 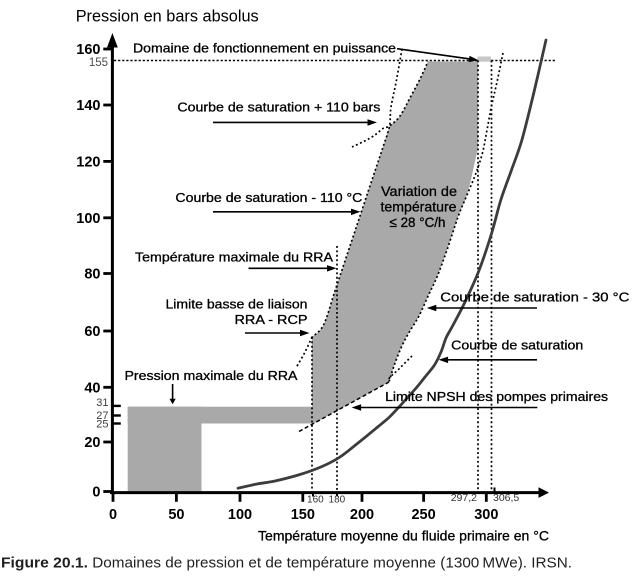 What do you see at coordinates (418, 222) in the screenshot?
I see `svg-text: ≤ 28 °C/h` at bounding box center [418, 222].